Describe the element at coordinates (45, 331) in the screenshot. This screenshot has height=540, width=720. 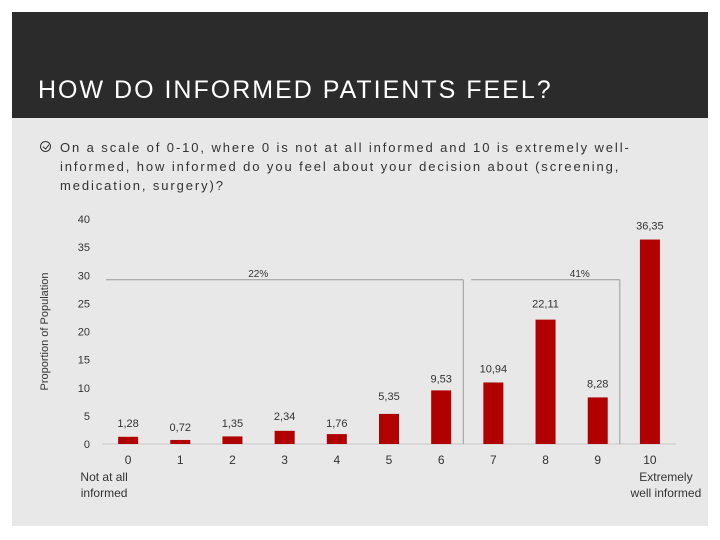
I see `y-axis-label: Proportion of Population` at that location.